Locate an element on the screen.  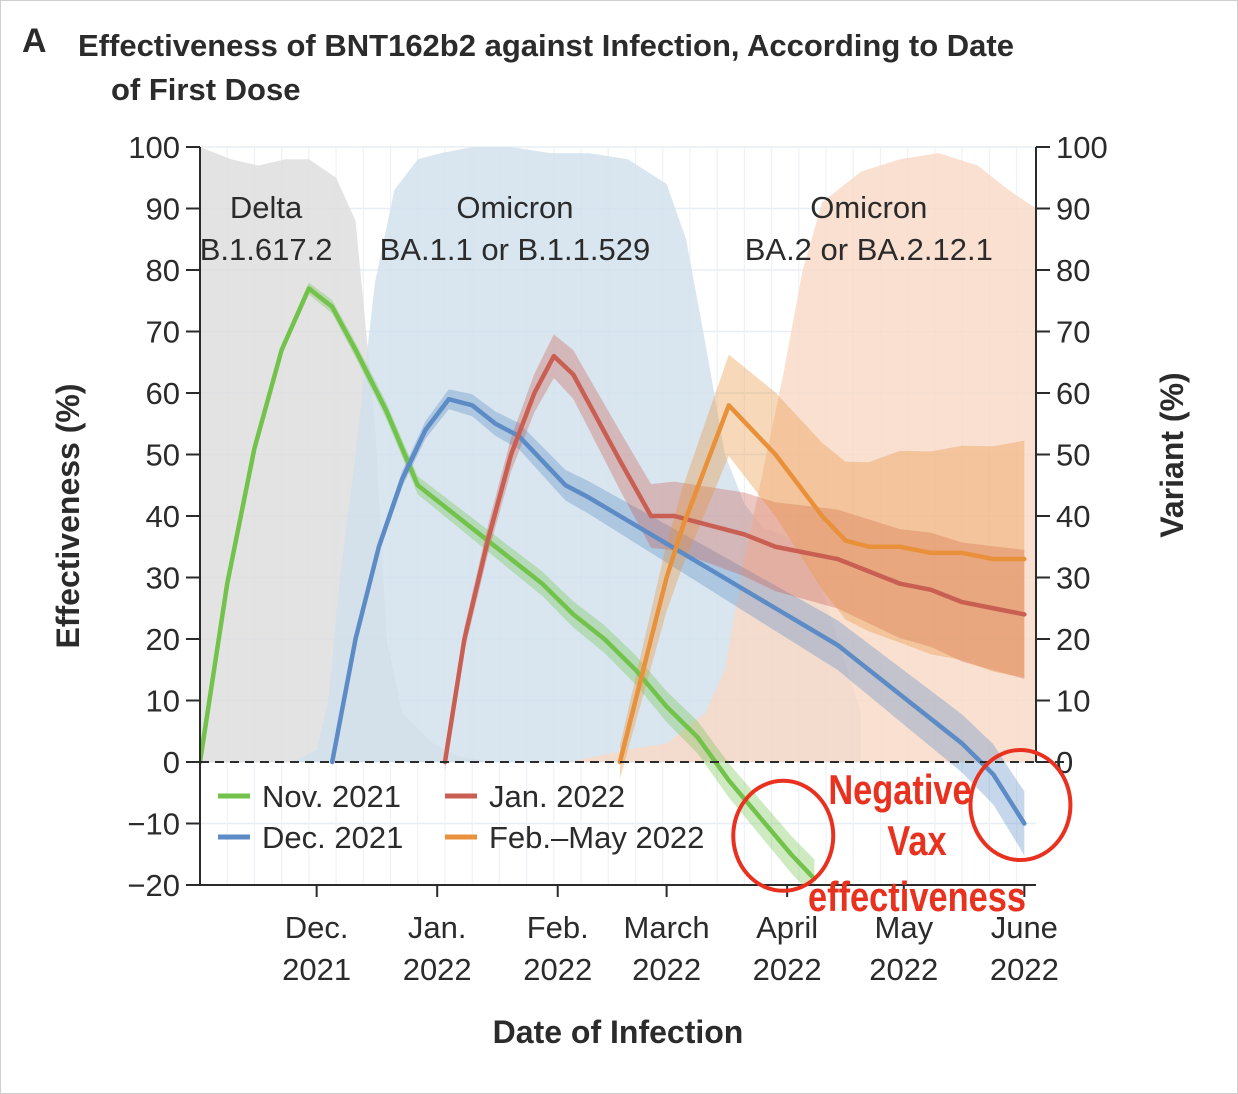
y-tick-label: −10 is located at coordinates (153, 824).